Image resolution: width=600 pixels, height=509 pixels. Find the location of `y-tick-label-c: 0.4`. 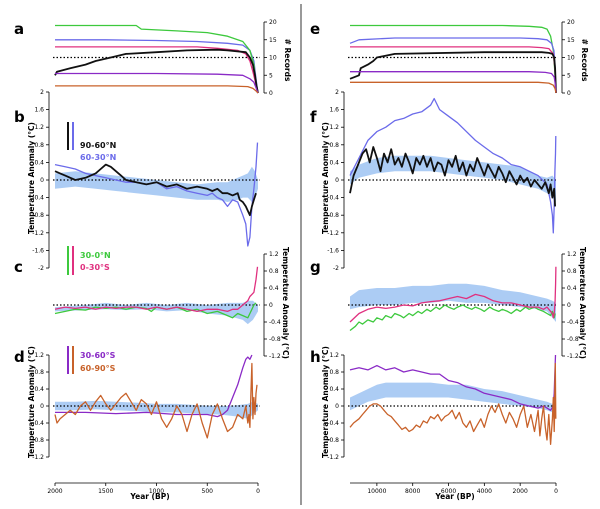

y-tick-label-c: 0.4 is located at coordinates (274, 288).